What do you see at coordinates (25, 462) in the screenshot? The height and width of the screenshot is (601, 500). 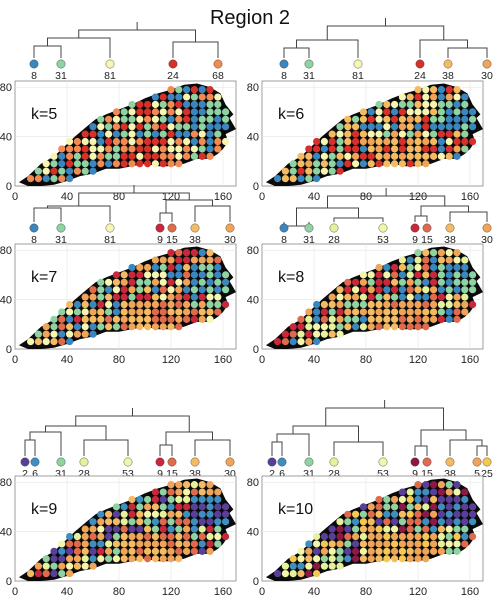 I see `leaf-dot` at bounding box center [25, 462].